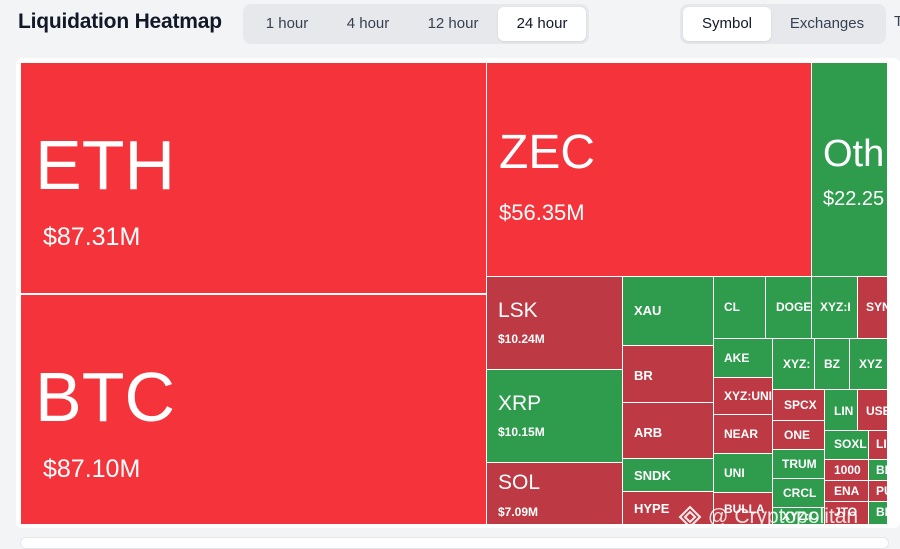 The image size is (900, 549). What do you see at coordinates (876, 307) in the screenshot?
I see `tile-symbol: SYN` at bounding box center [876, 307].